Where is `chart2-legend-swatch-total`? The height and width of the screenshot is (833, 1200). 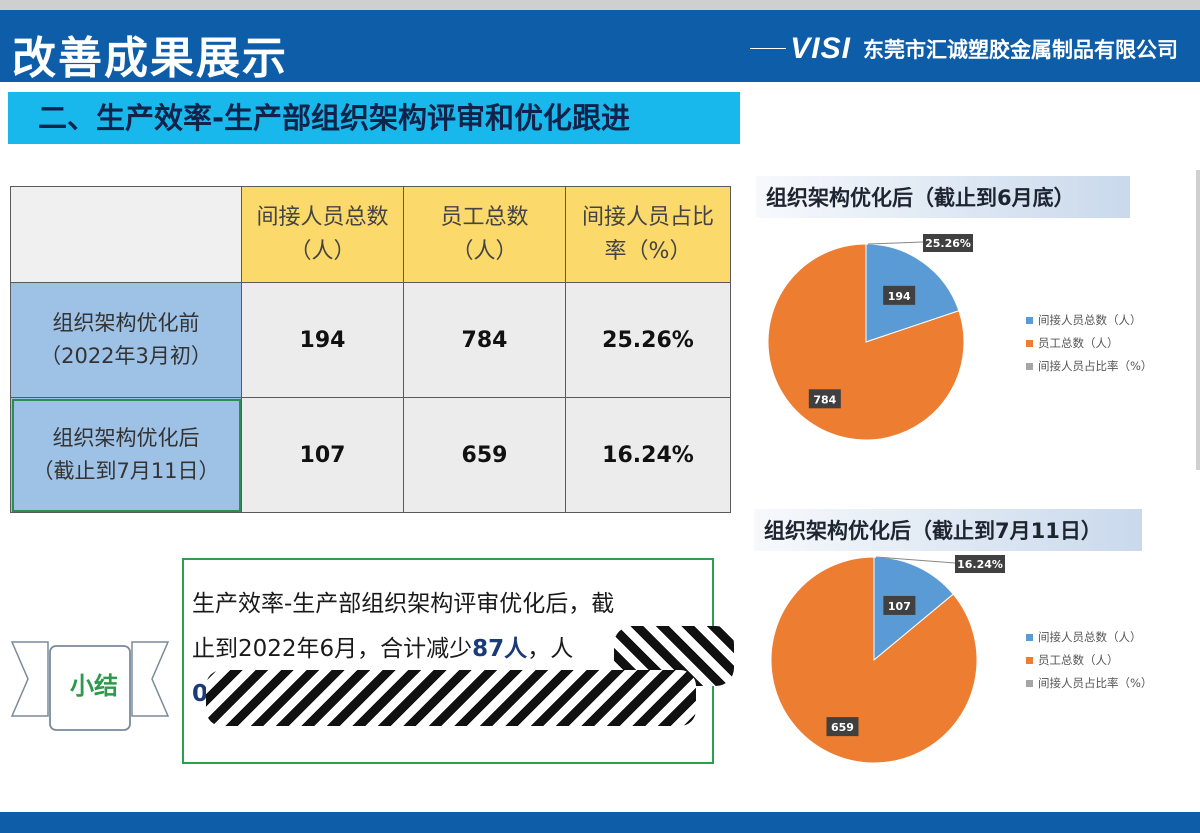 chart2-legend-swatch-total is located at coordinates (1029, 660).